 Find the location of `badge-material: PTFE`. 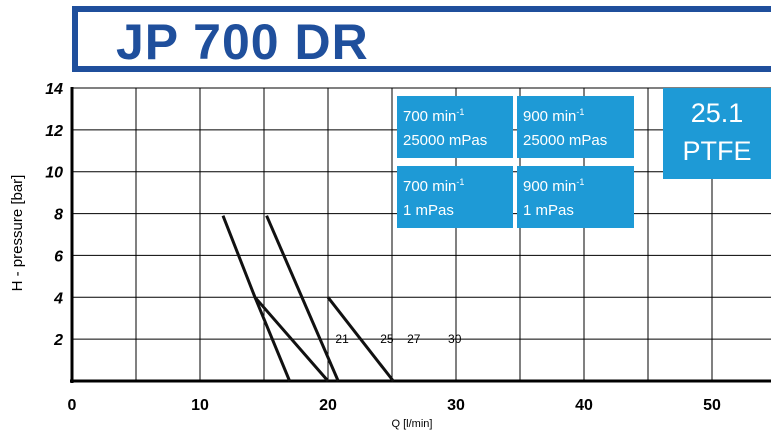

badge-material: PTFE is located at coordinates (717, 151).